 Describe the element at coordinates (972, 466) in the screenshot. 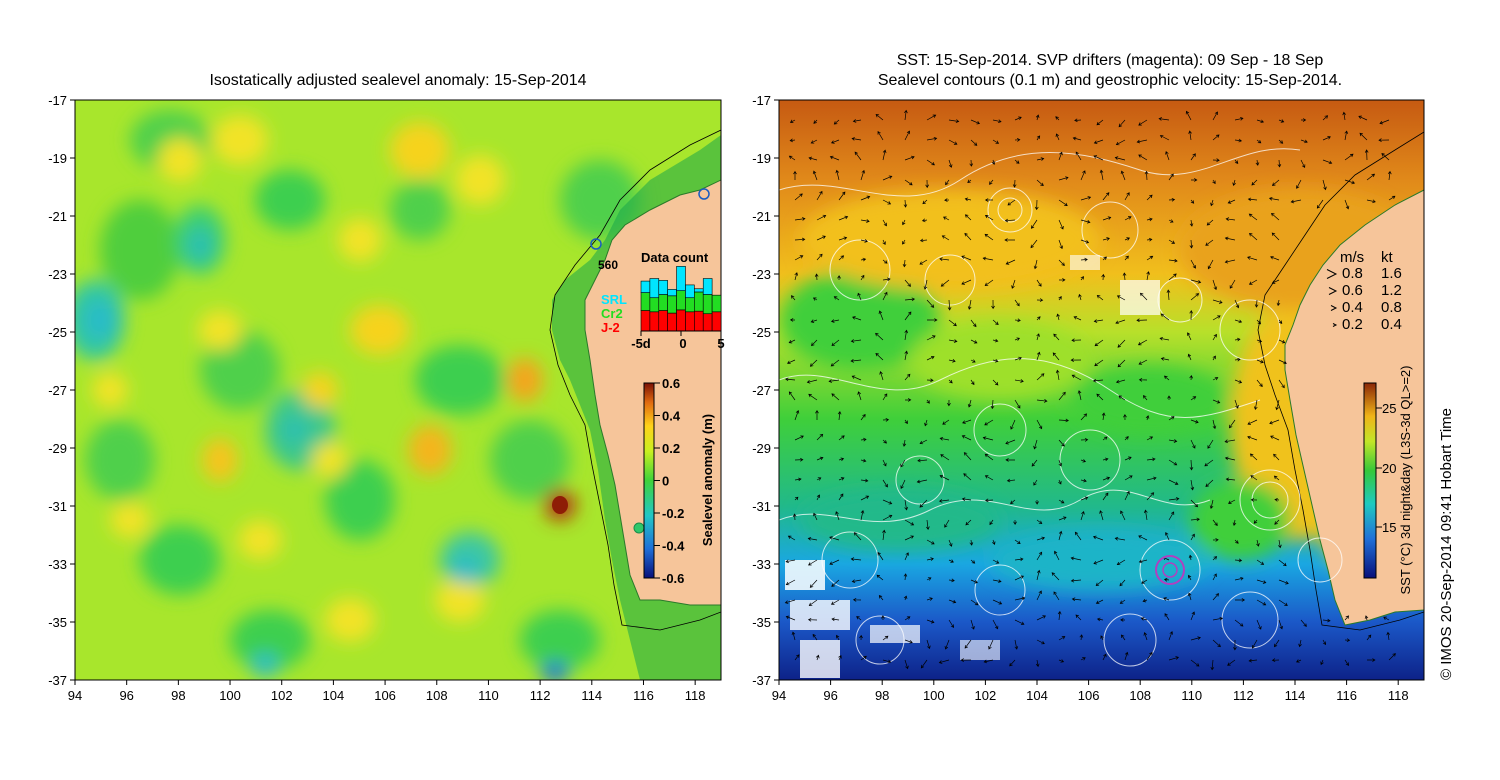

I see `cloud-mask` at that location.